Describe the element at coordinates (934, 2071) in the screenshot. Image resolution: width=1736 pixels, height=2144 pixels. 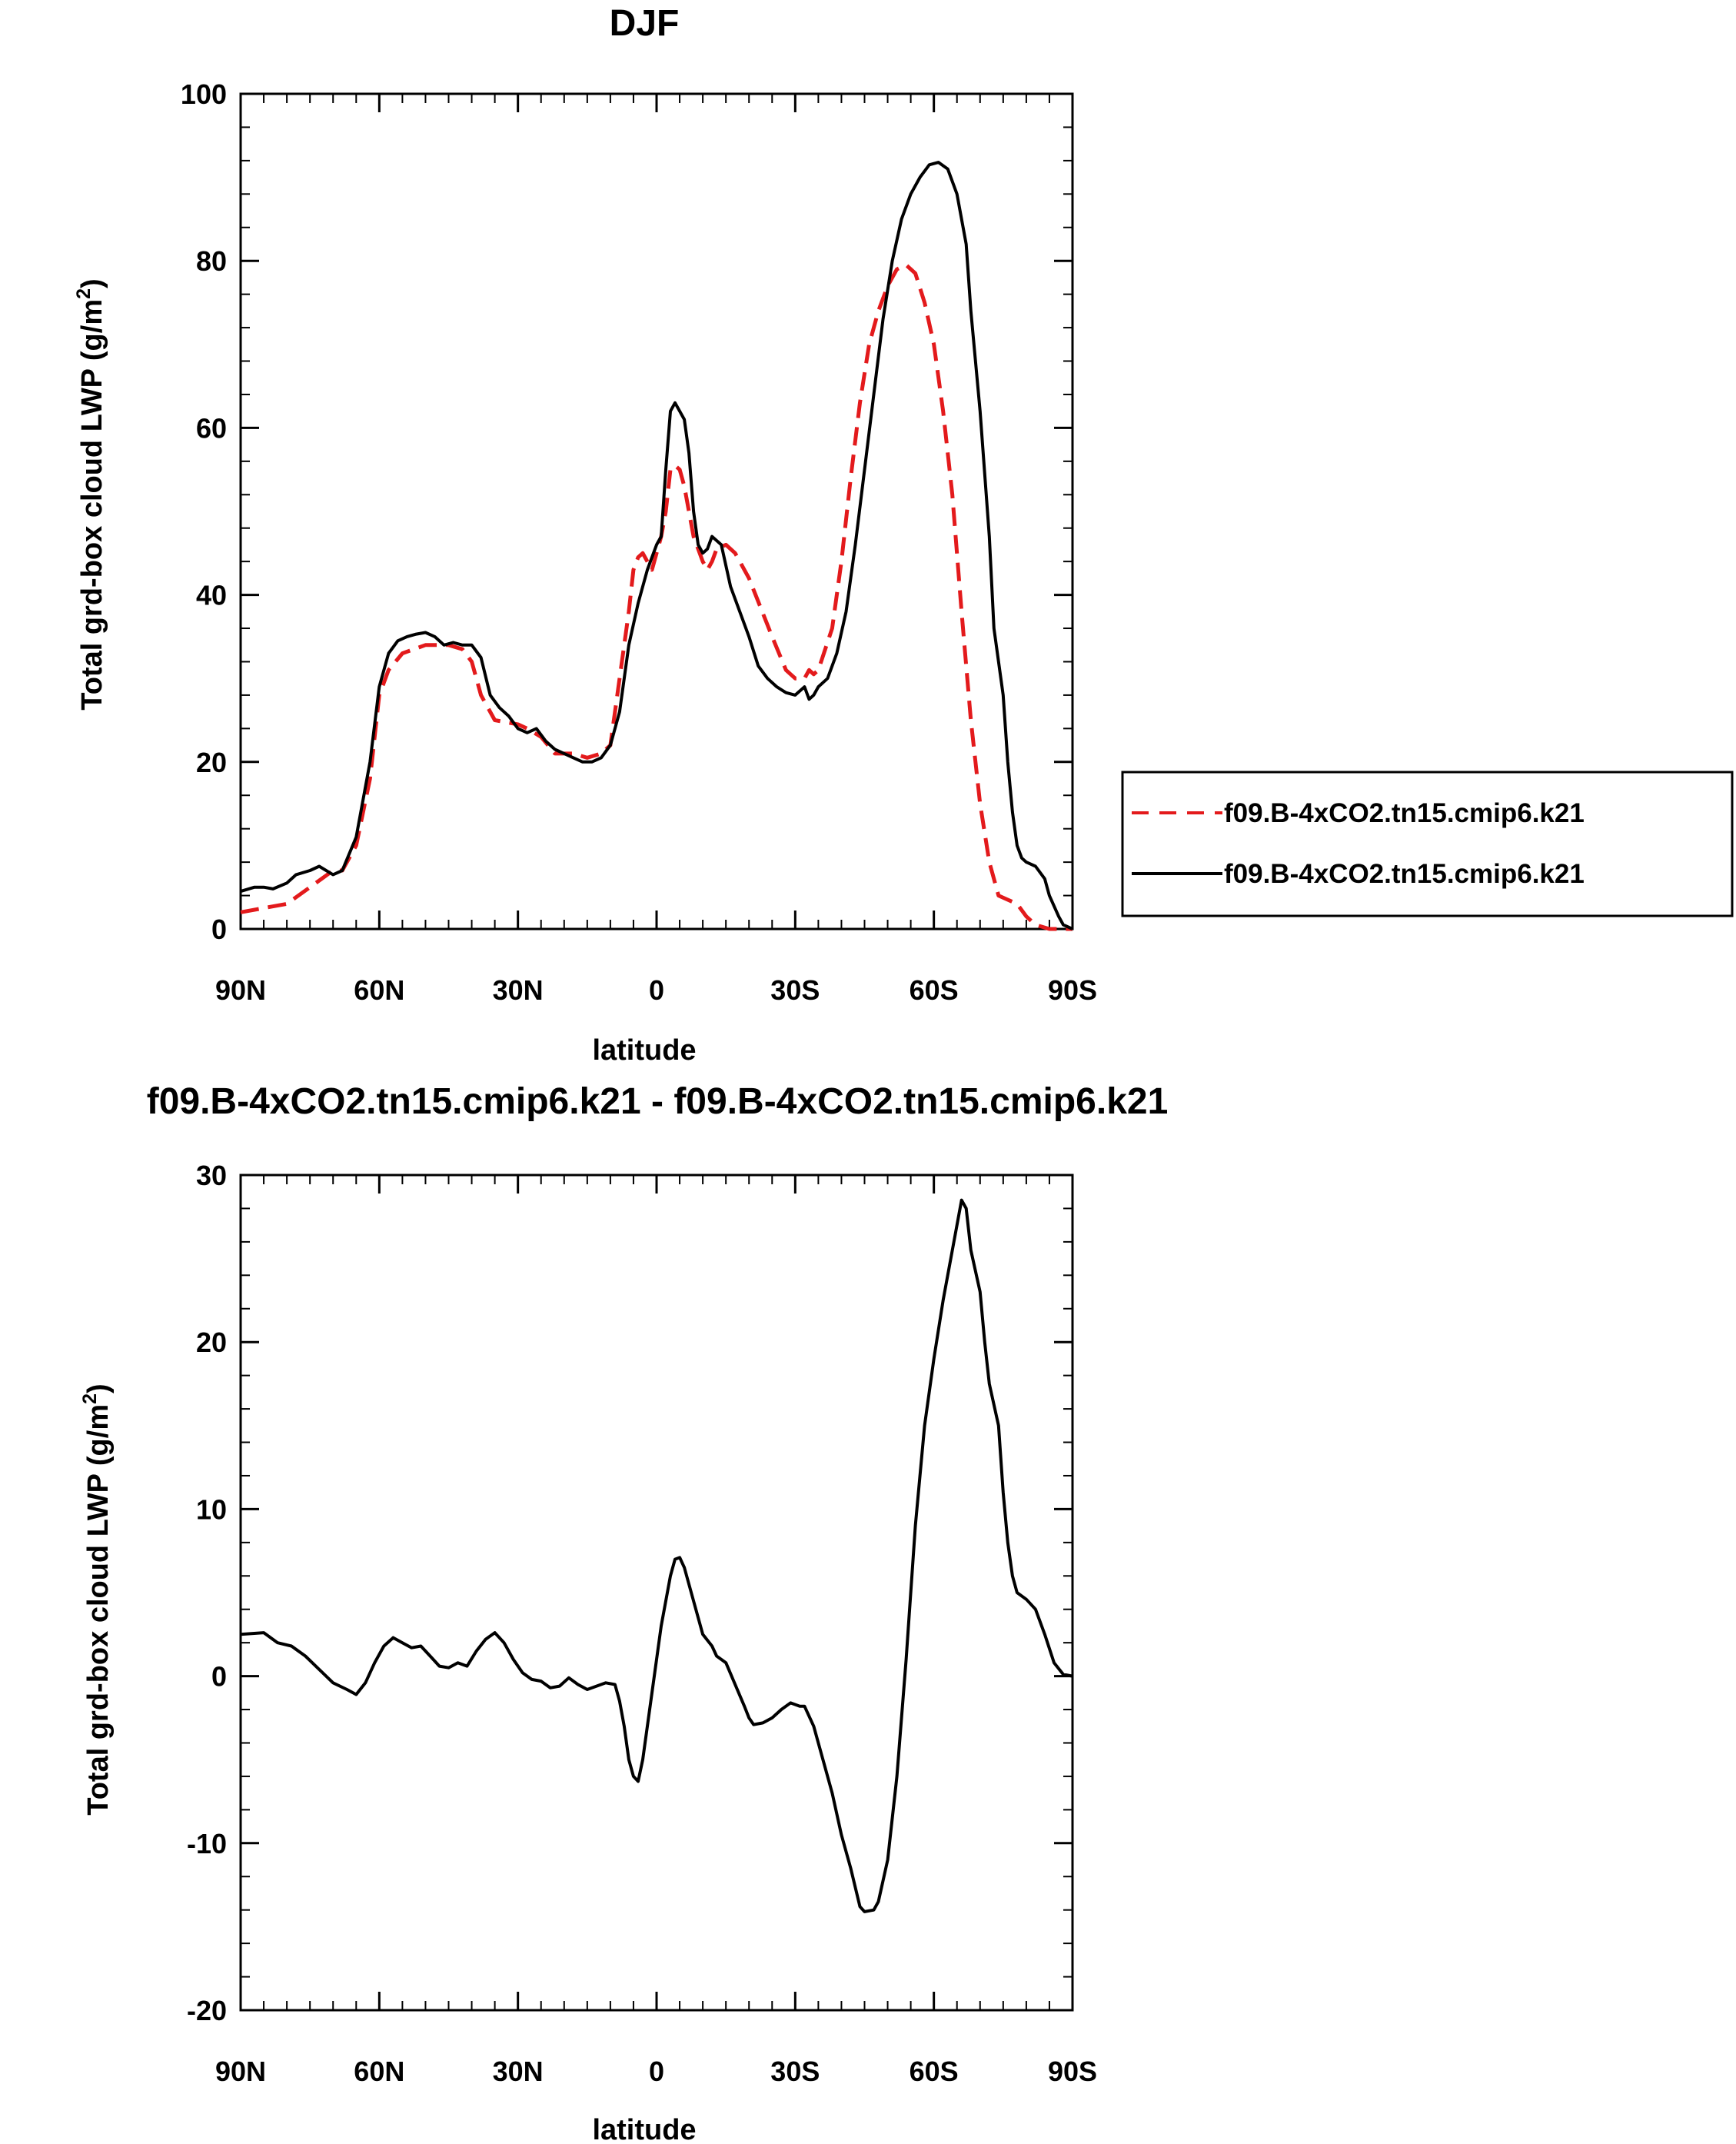
I see `bottom-x-tick-label: 60S` at that location.